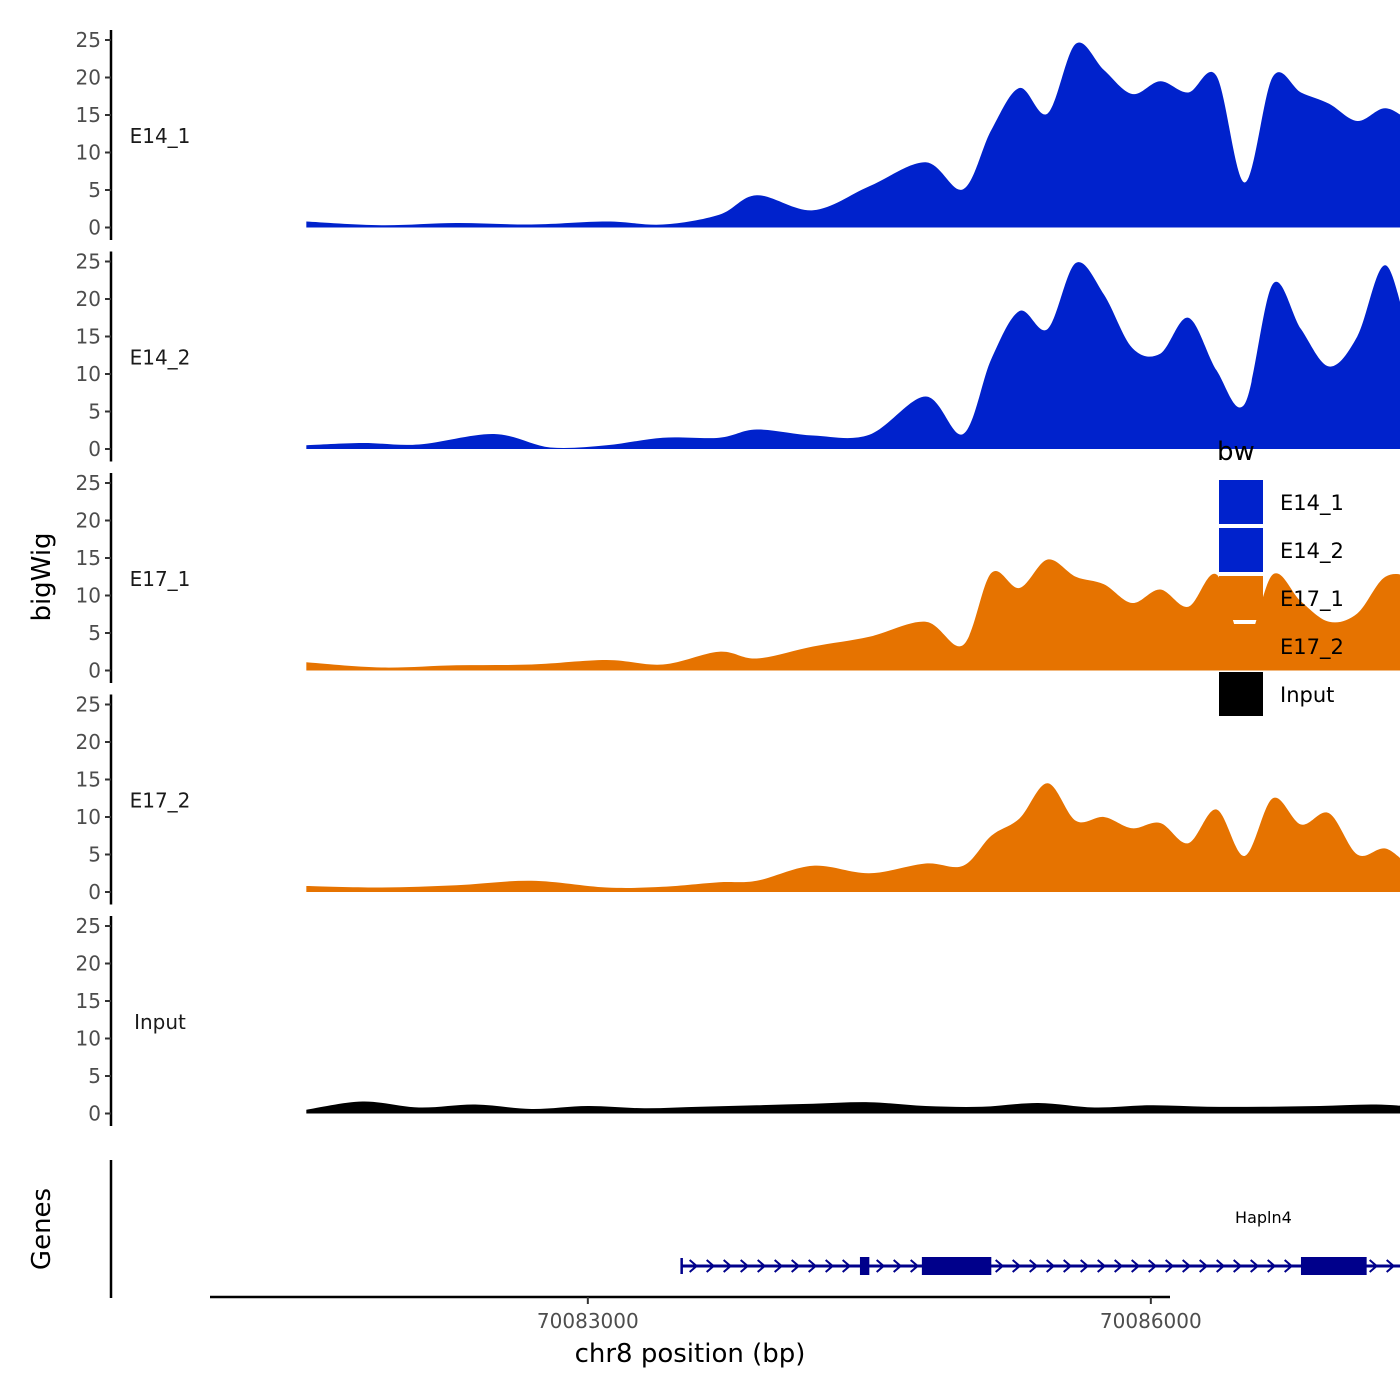  I want to click on panel-Input: 0 5 10 15 20 25 Input, so click(738, 1020).